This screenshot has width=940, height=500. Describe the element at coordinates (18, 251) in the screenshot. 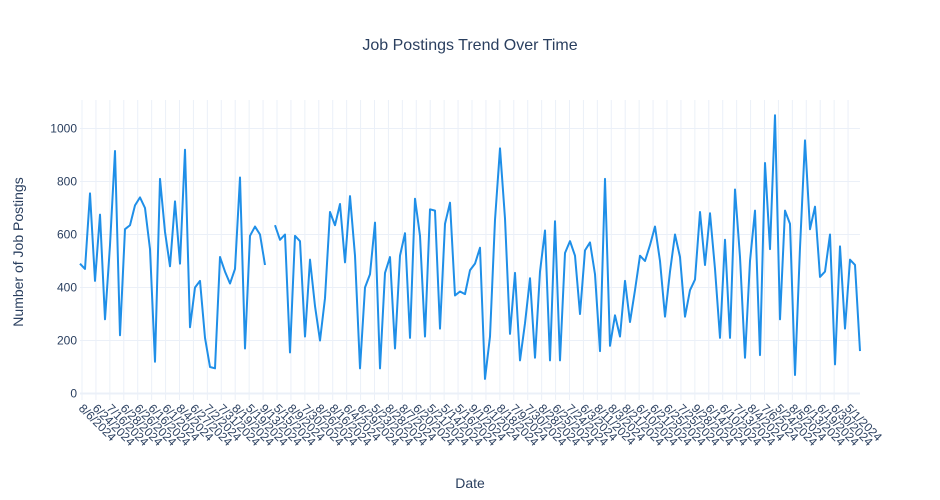

I see `y-axis-title: Number of Job Postings` at that location.